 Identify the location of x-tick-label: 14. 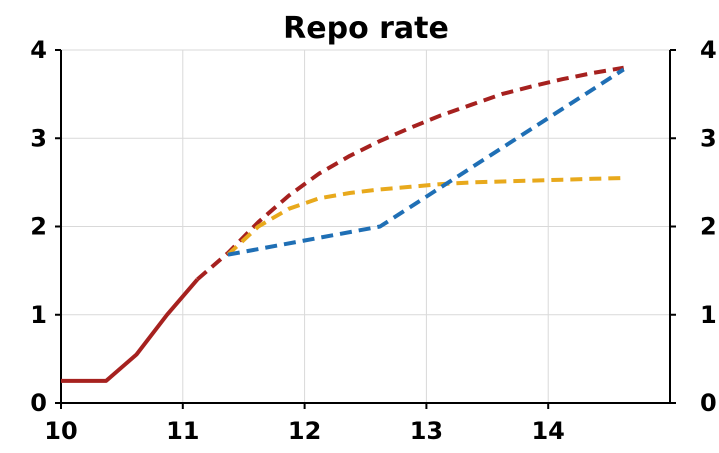
(547, 431).